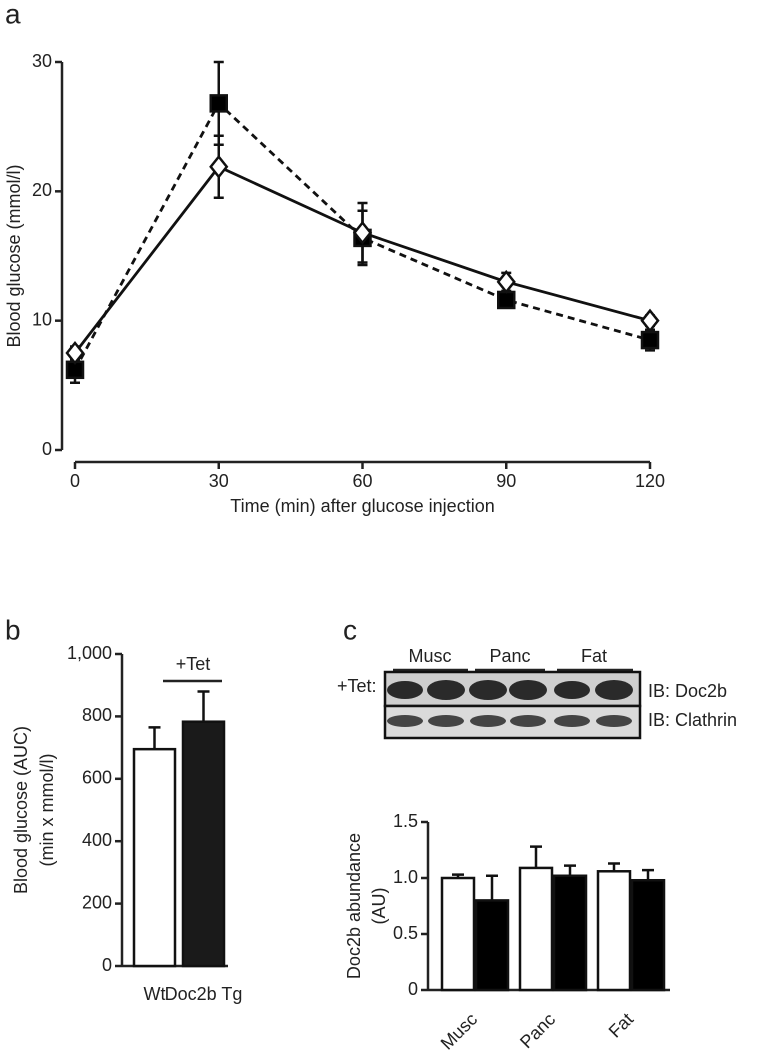 This screenshot has width=759, height=1050. Describe the element at coordinates (362, 506) in the screenshot. I see `x-axis-label: Time (min) after glucose injection` at that location.